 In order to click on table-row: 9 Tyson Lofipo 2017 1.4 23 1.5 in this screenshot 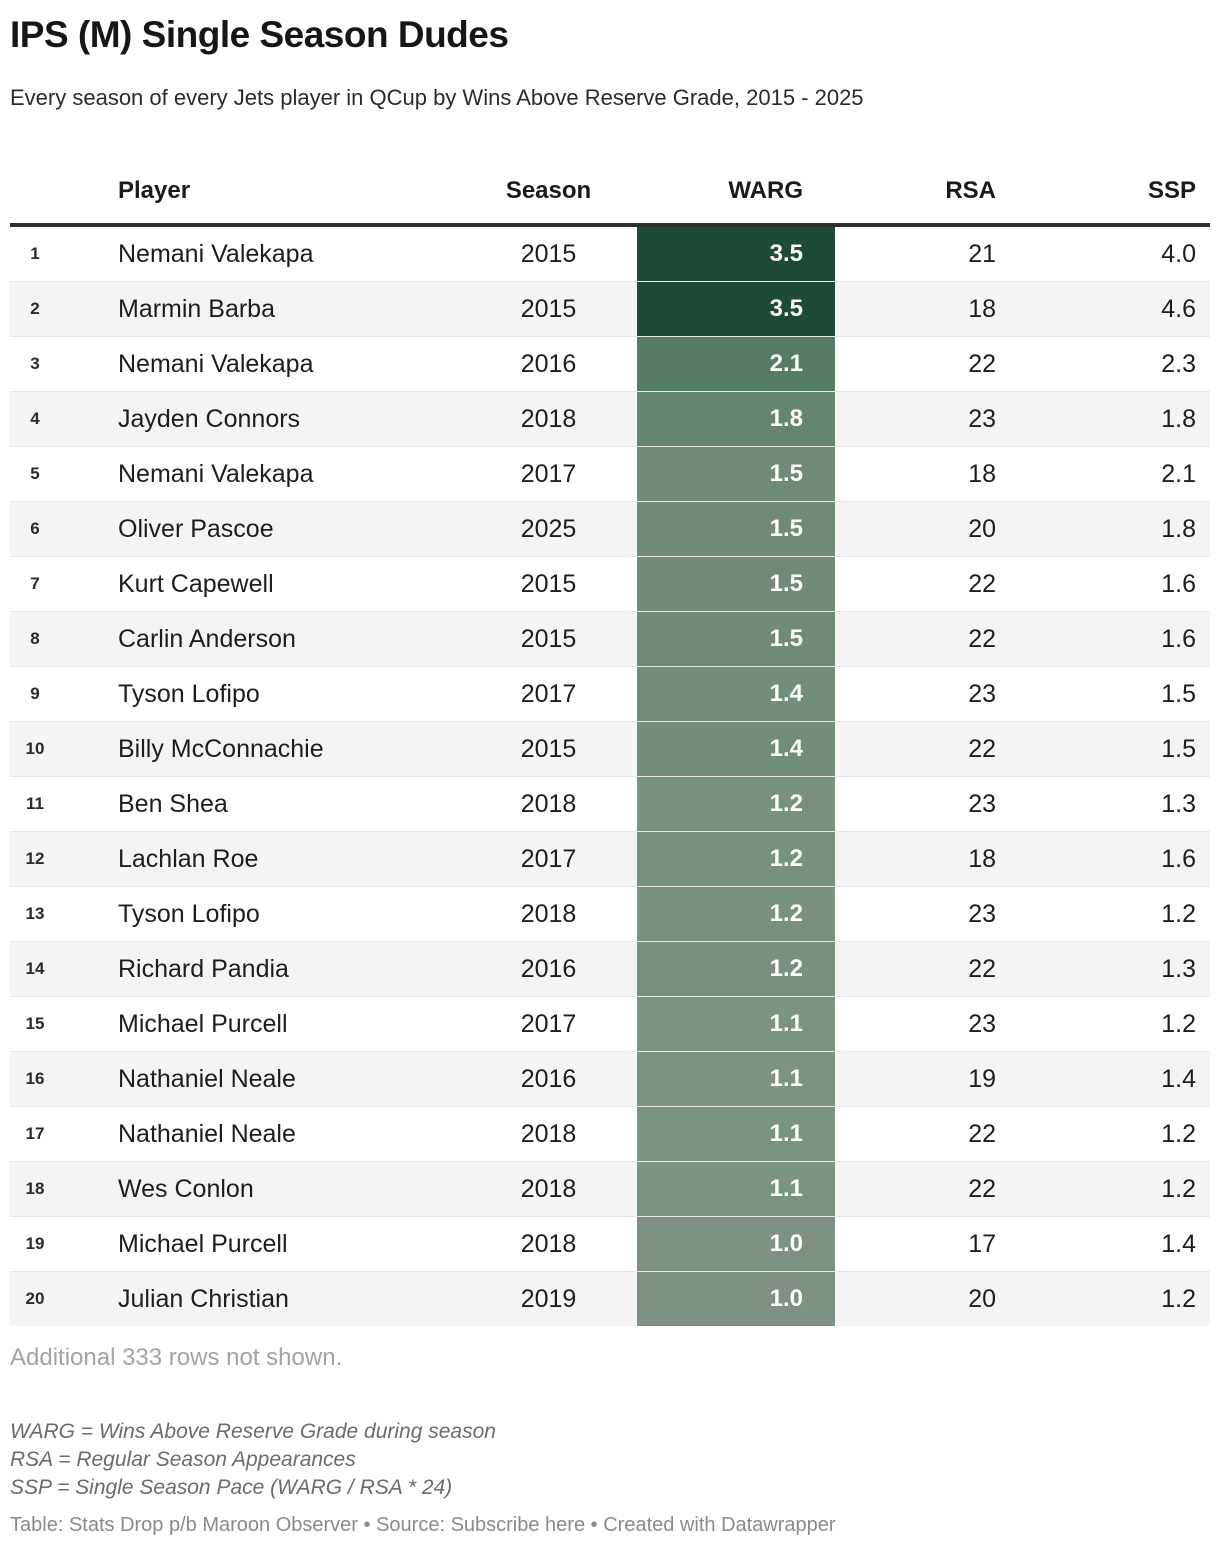, I will do `click(610, 693)`.